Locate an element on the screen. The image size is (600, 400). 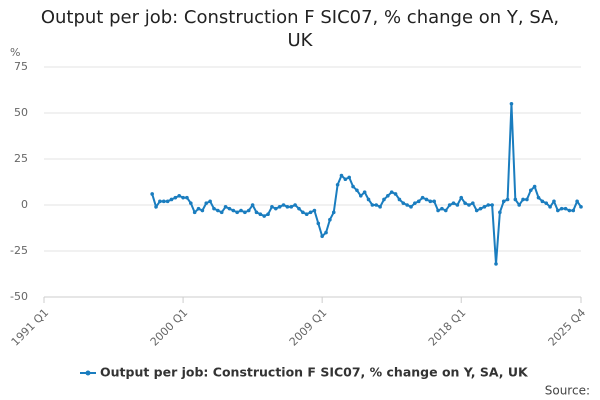
y-axis-label: % is located at coordinates (15, 52).